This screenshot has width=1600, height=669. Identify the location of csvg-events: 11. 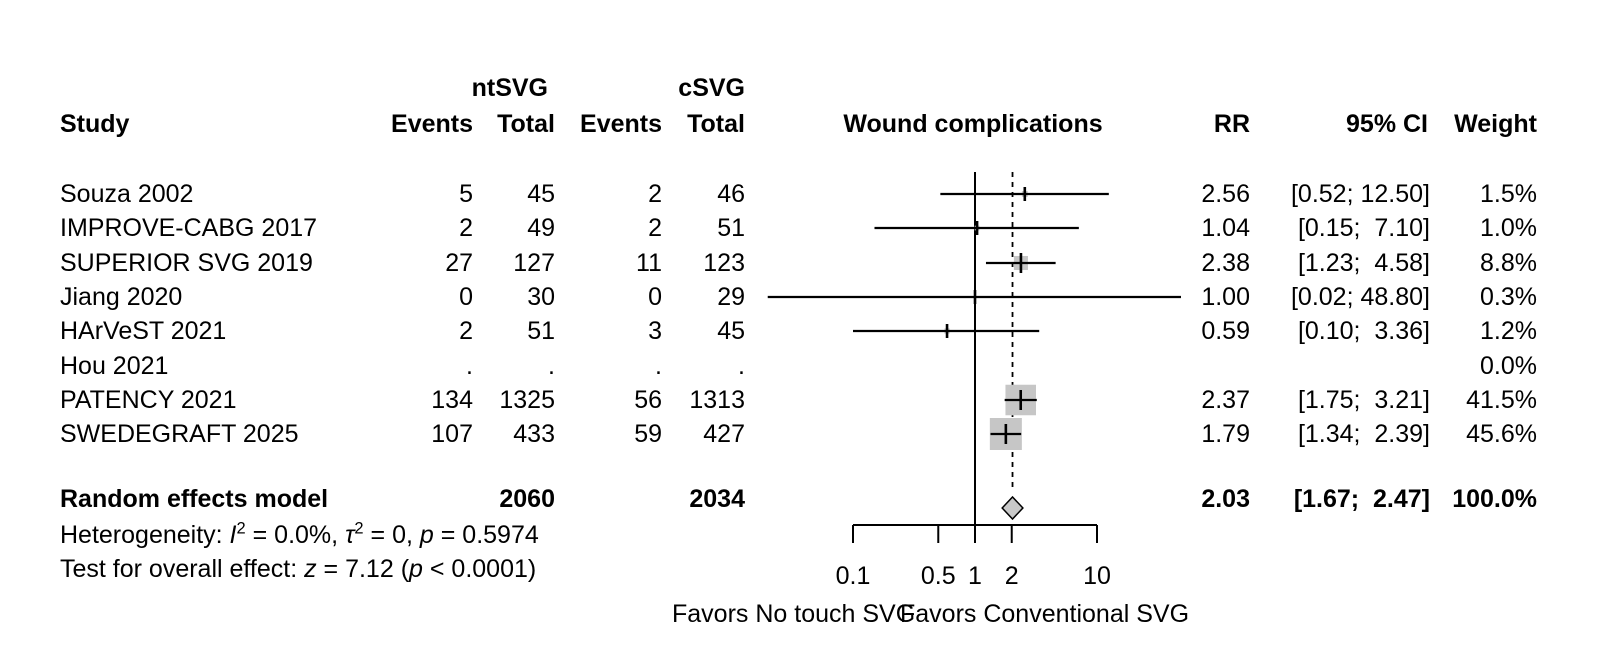
(649, 263).